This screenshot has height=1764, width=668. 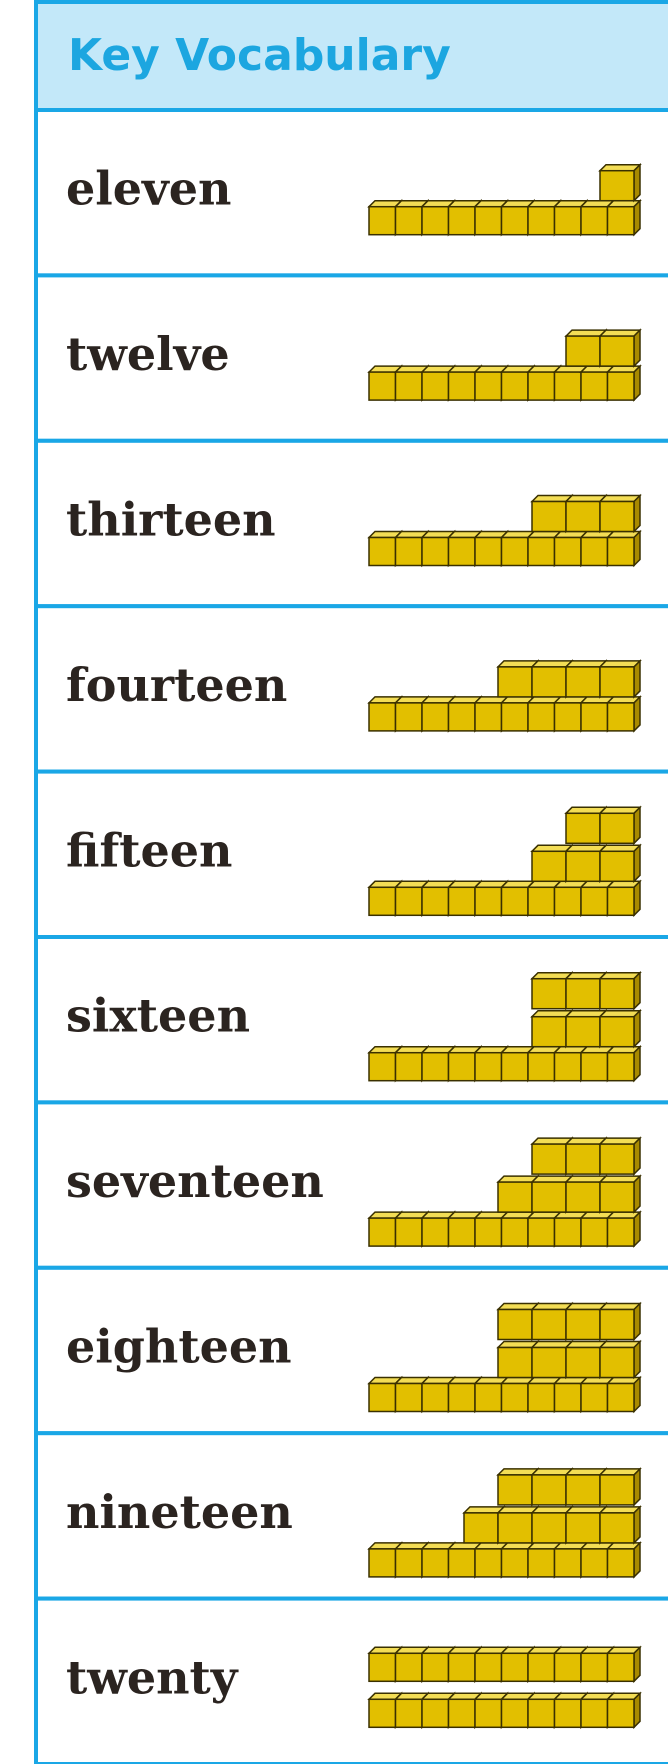 What do you see at coordinates (351, 56) in the screenshot?
I see `header-box` at bounding box center [351, 56].